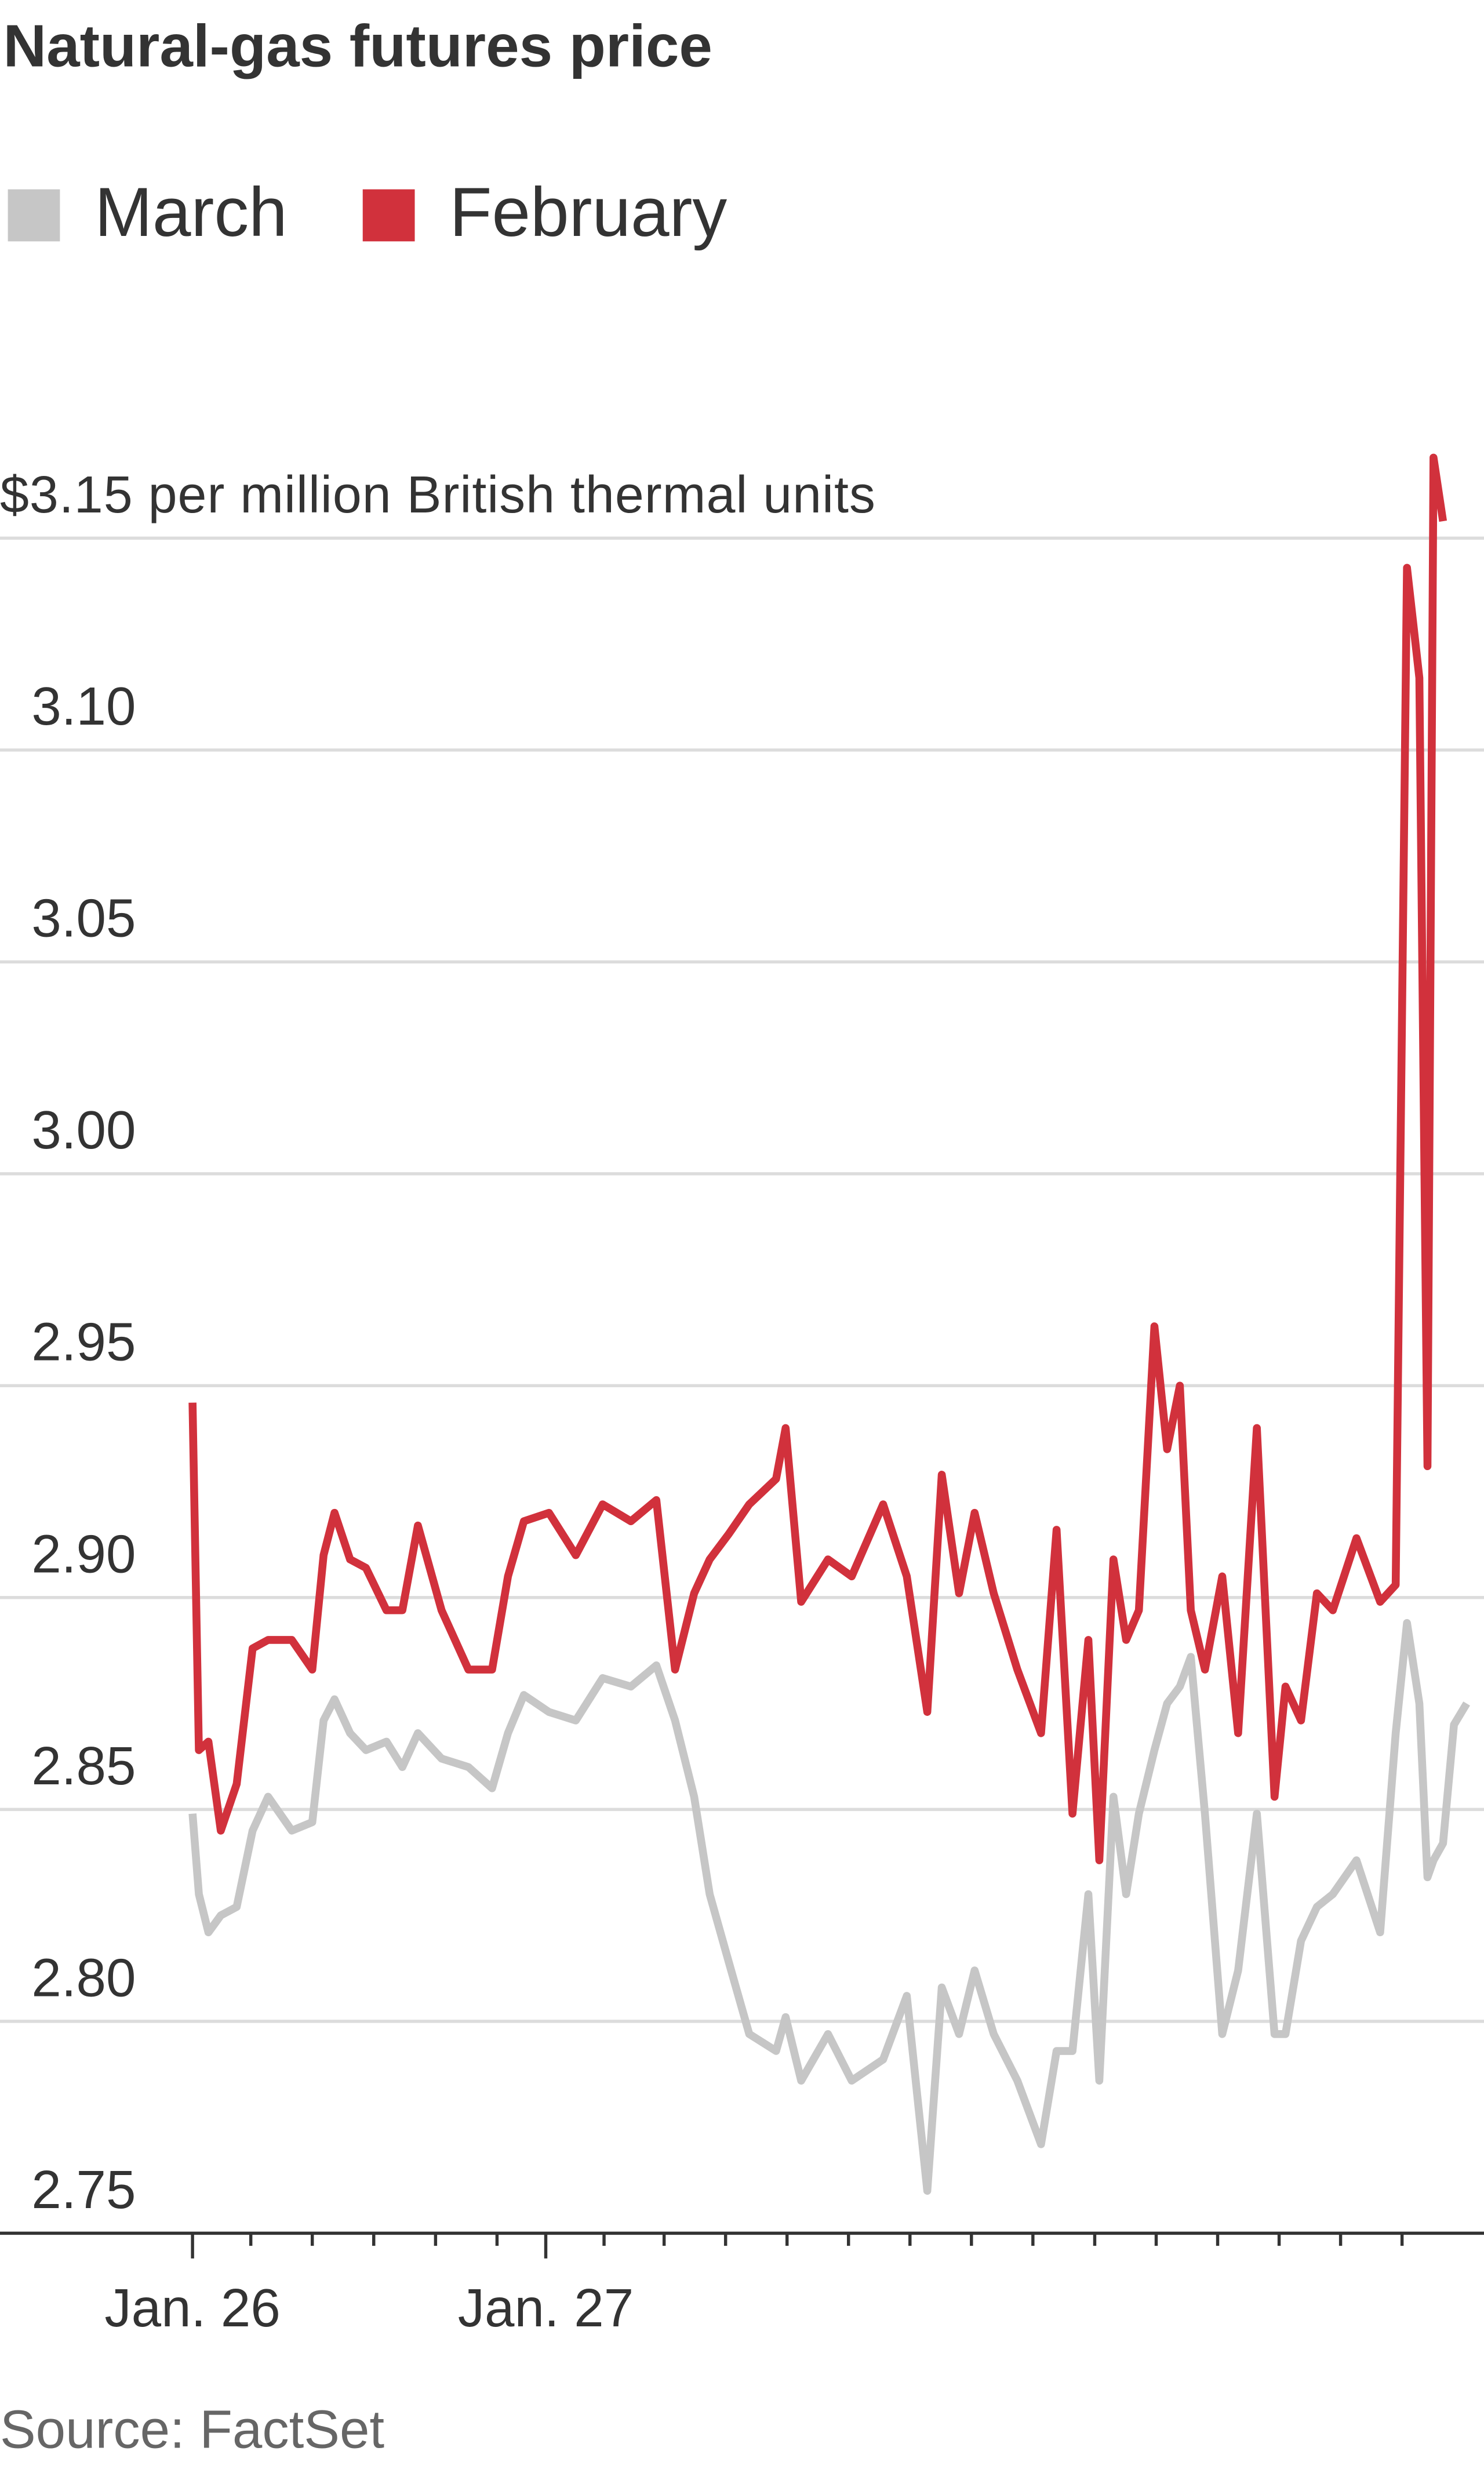  I want to click on x-tick-label: Jan. 27, so click(546, 2308).